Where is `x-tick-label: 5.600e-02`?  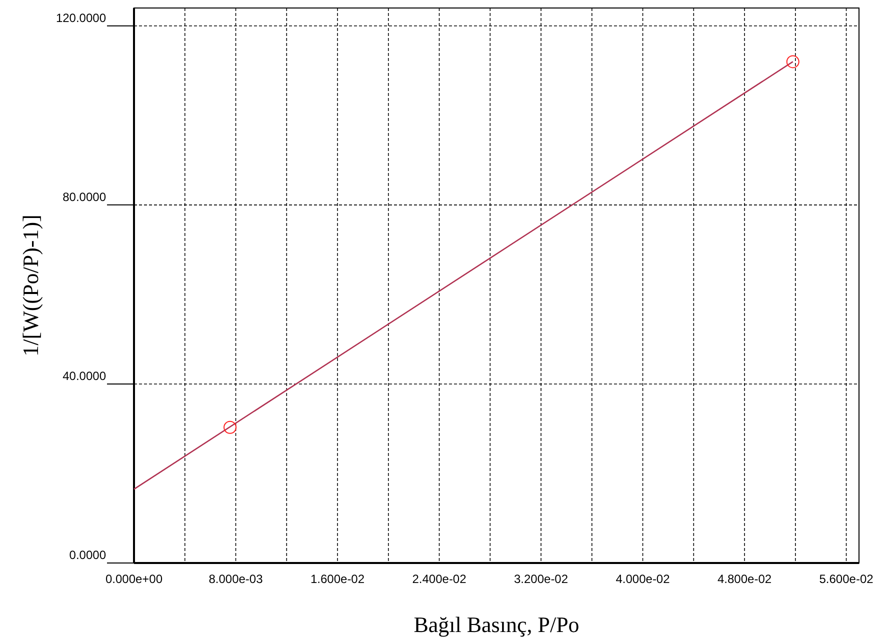
x-tick-label: 5.600e-02 is located at coordinates (846, 579).